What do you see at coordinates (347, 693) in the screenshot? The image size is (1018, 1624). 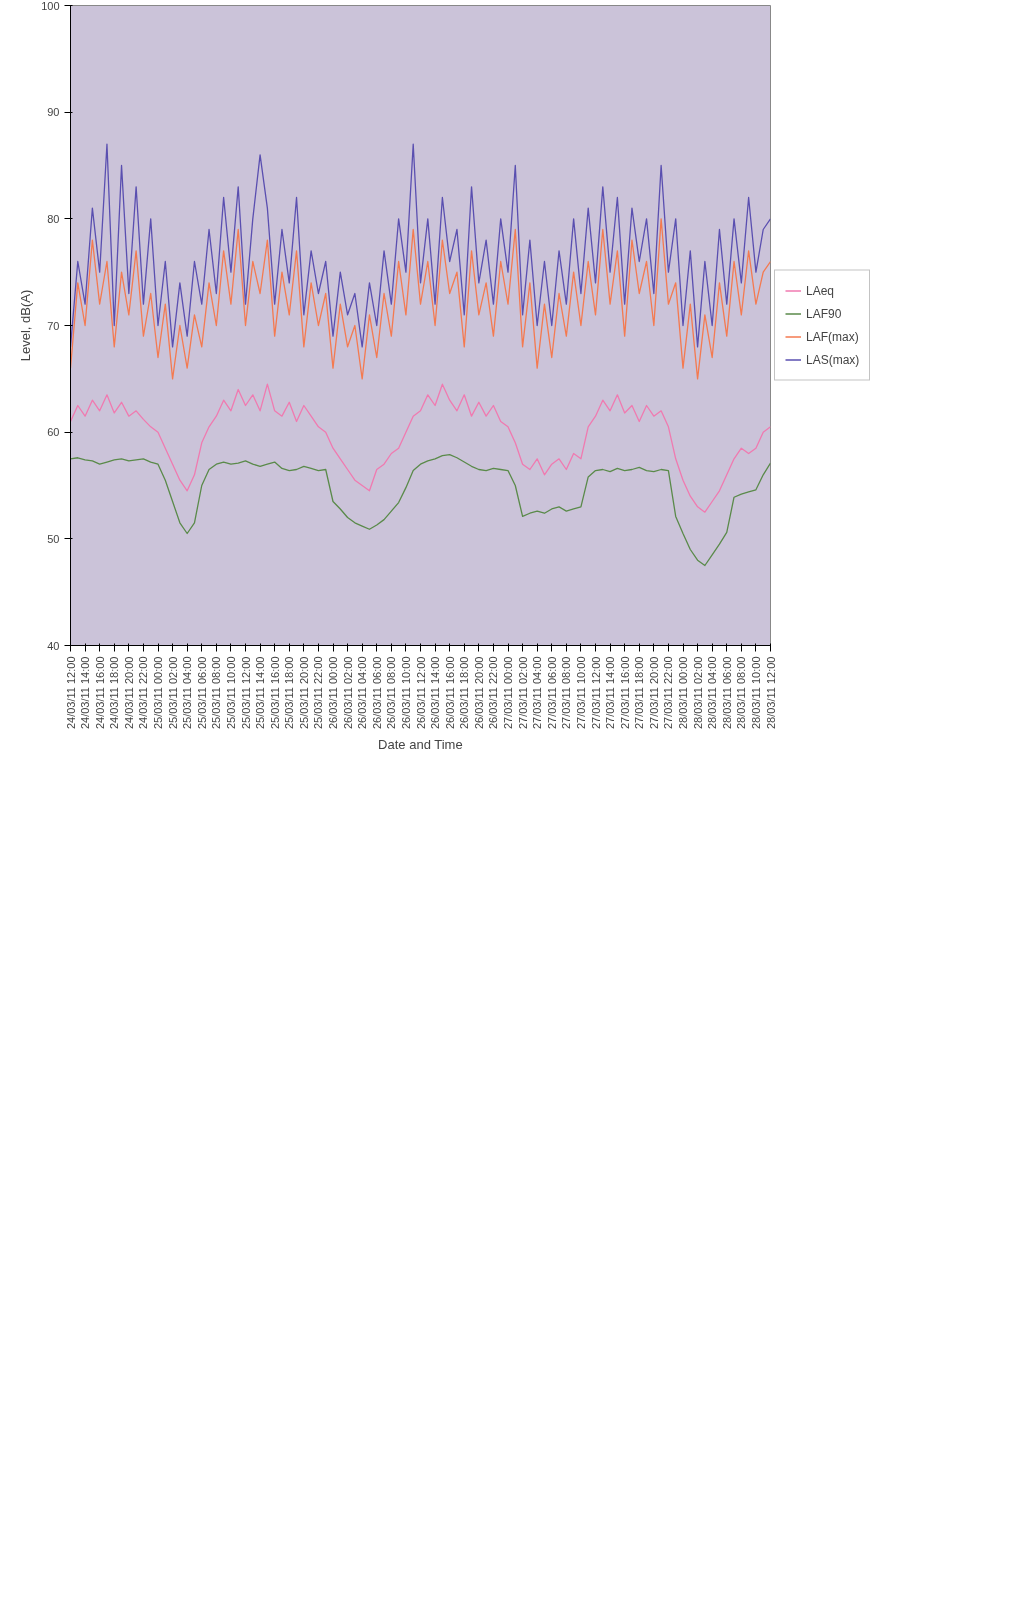 I see `x-tick-label: 26/03/11 02:00` at bounding box center [347, 693].